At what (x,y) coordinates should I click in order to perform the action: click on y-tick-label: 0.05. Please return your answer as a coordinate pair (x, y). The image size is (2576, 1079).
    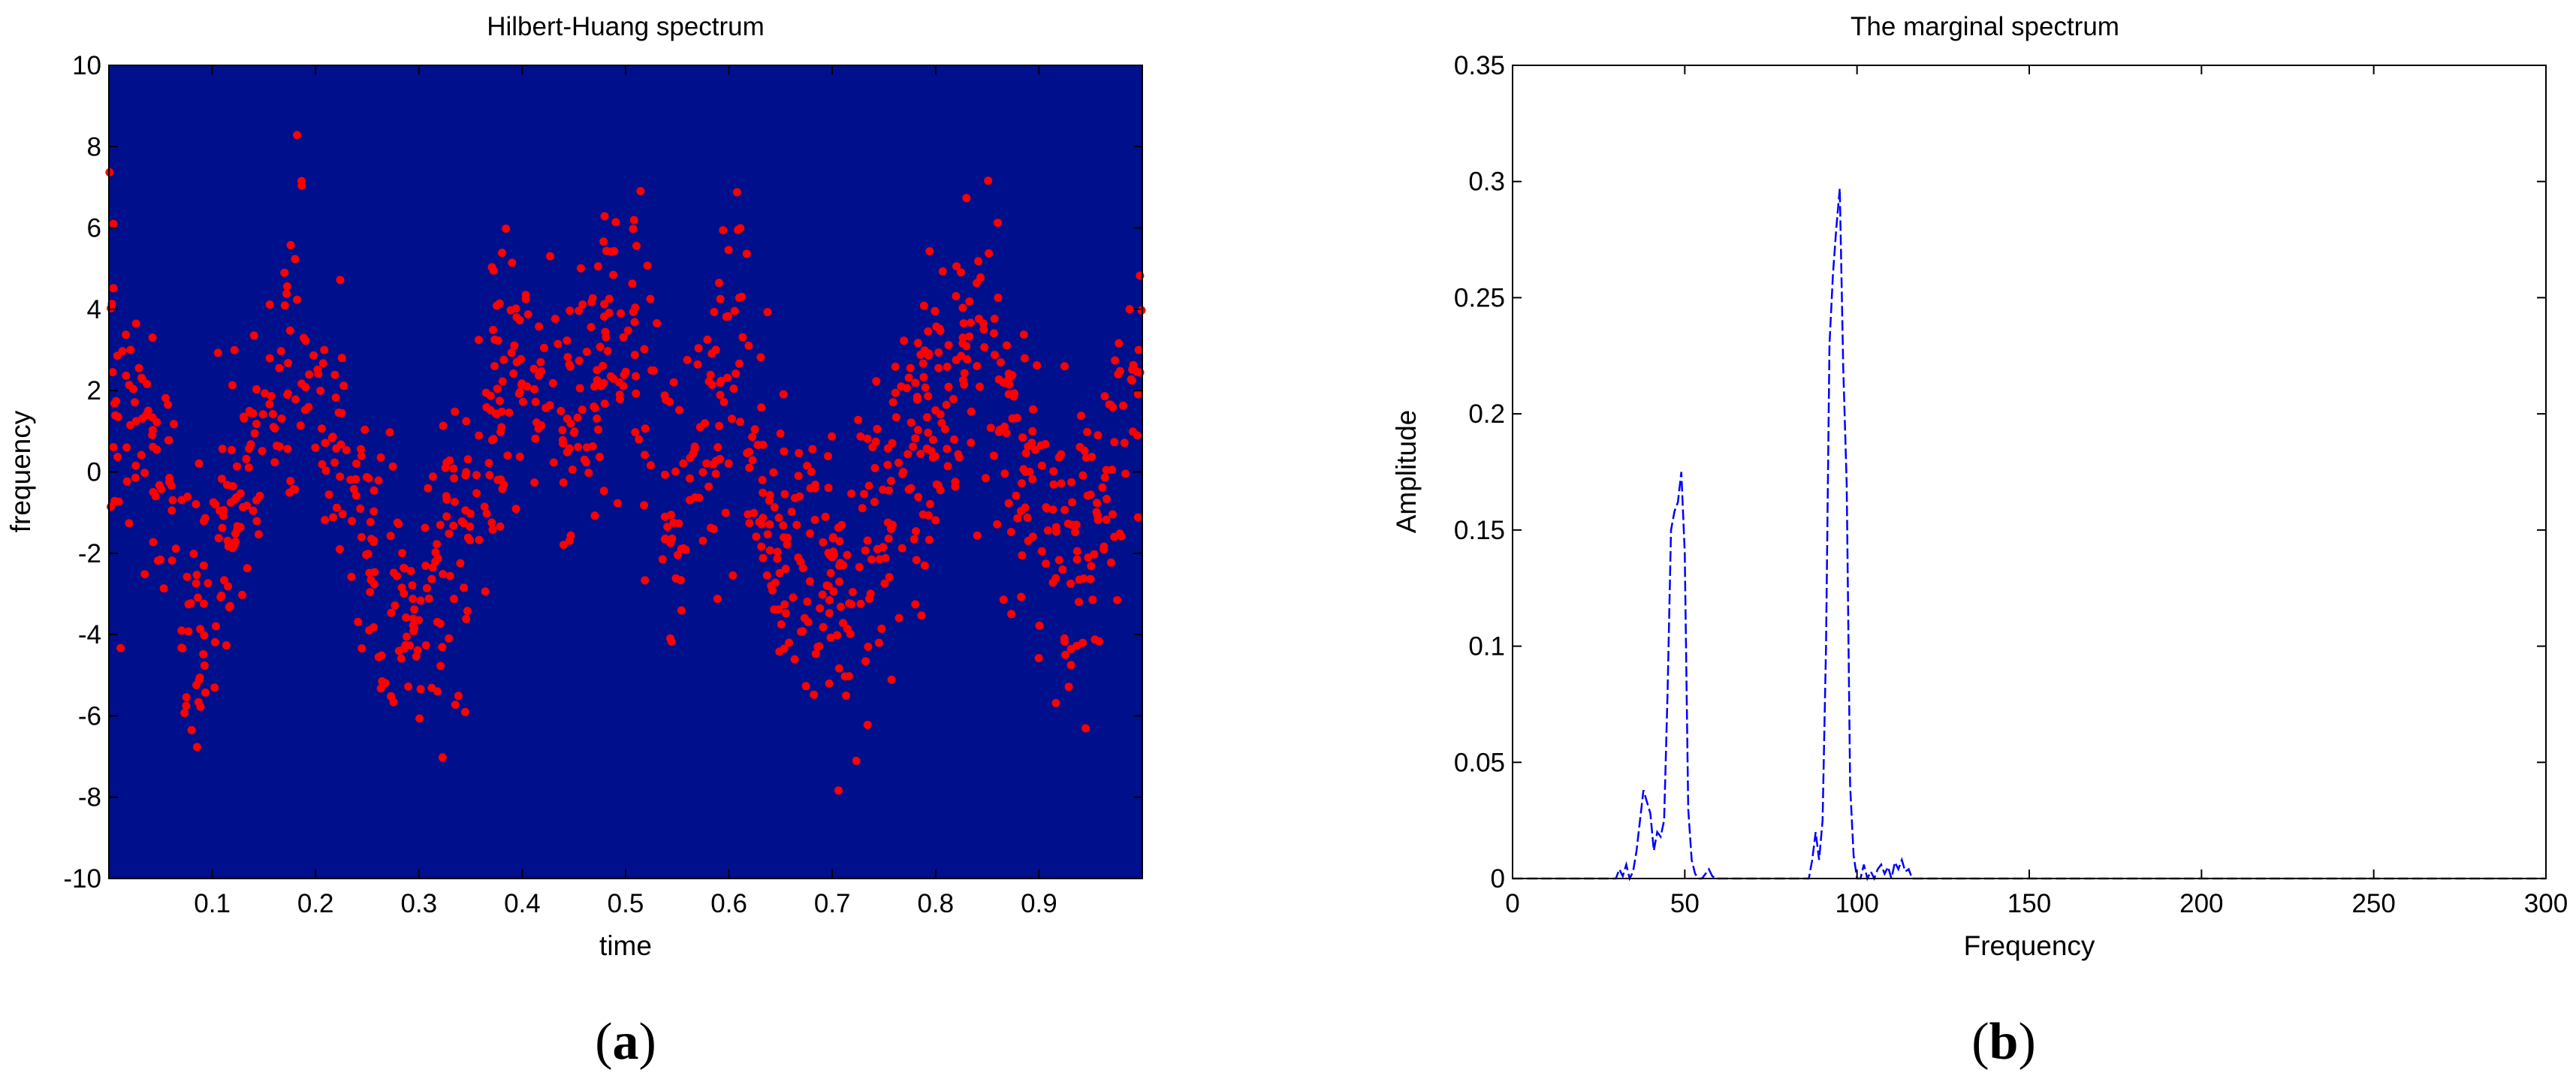
    Looking at the image, I should click on (1479, 763).